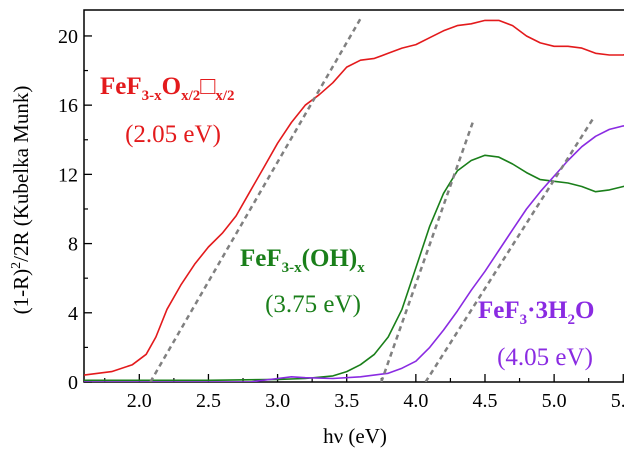  Describe the element at coordinates (302, 260) in the screenshot. I see `compound-label-green: FeF3-x(OH)x` at that location.